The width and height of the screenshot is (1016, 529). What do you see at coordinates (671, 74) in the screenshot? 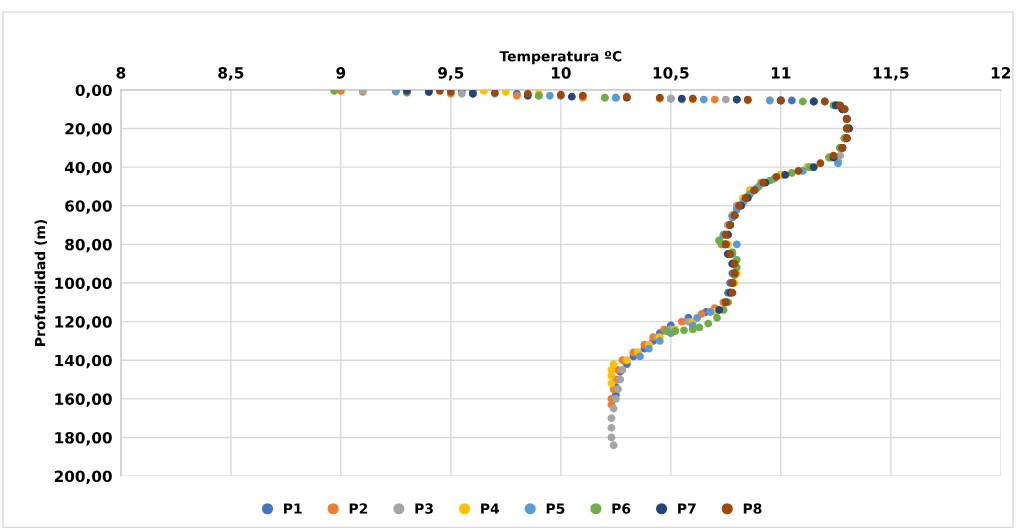
I see `x-tick-label: 10,5` at bounding box center [671, 74].